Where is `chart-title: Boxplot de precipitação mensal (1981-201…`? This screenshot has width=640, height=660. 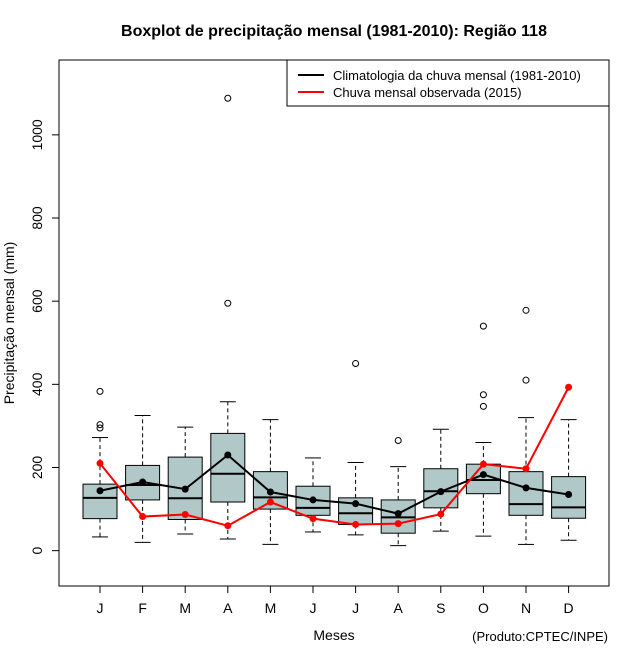
chart-title: Boxplot de precipitação mensal (1981-201… is located at coordinates (334, 31).